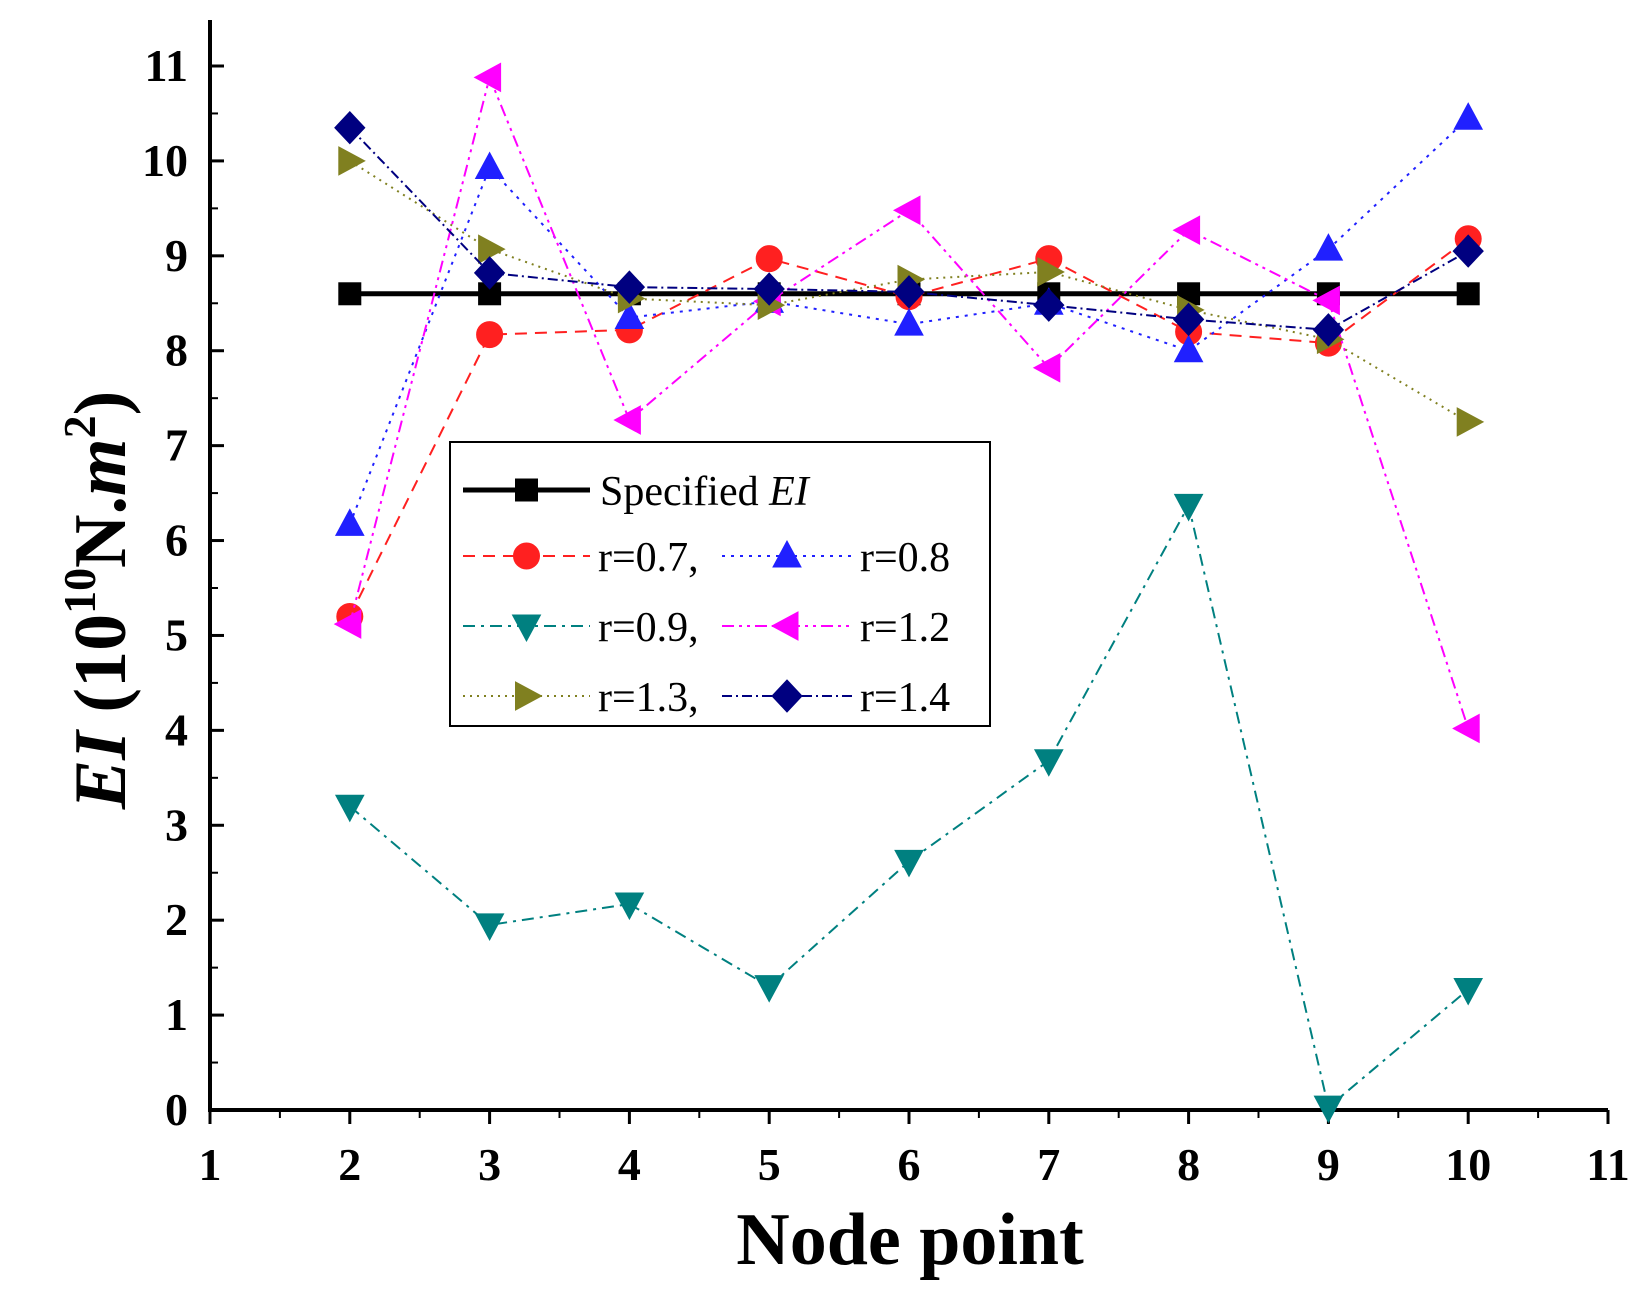  What do you see at coordinates (176, 1109) in the screenshot?
I see `y-tick-label: 0` at bounding box center [176, 1109].